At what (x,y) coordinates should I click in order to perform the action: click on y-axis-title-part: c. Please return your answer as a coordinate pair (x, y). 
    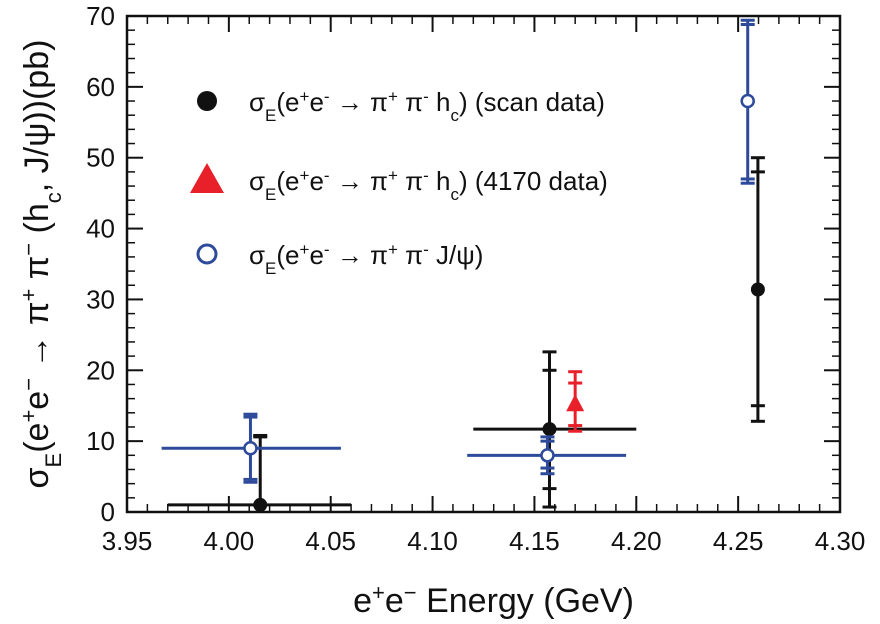
    Looking at the image, I should click on (53, 197).